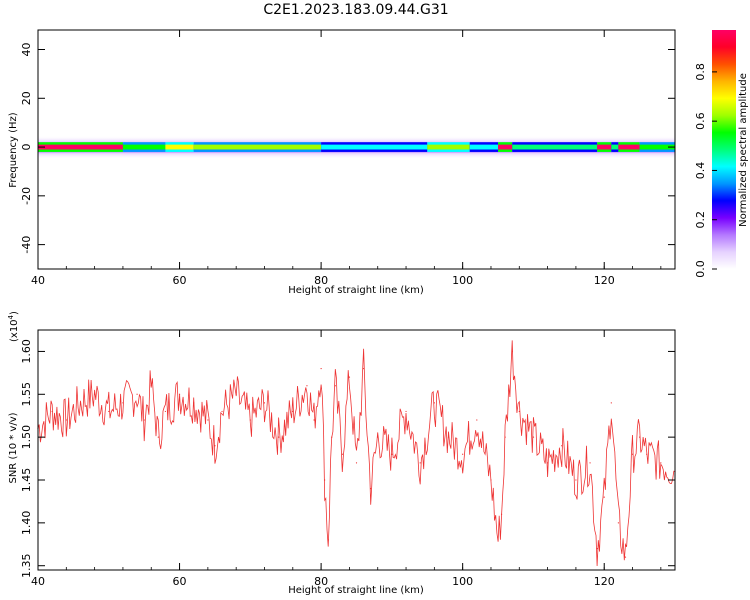 The image size is (750, 600). I want to click on snr-x-tick-label: 80, so click(321, 581).